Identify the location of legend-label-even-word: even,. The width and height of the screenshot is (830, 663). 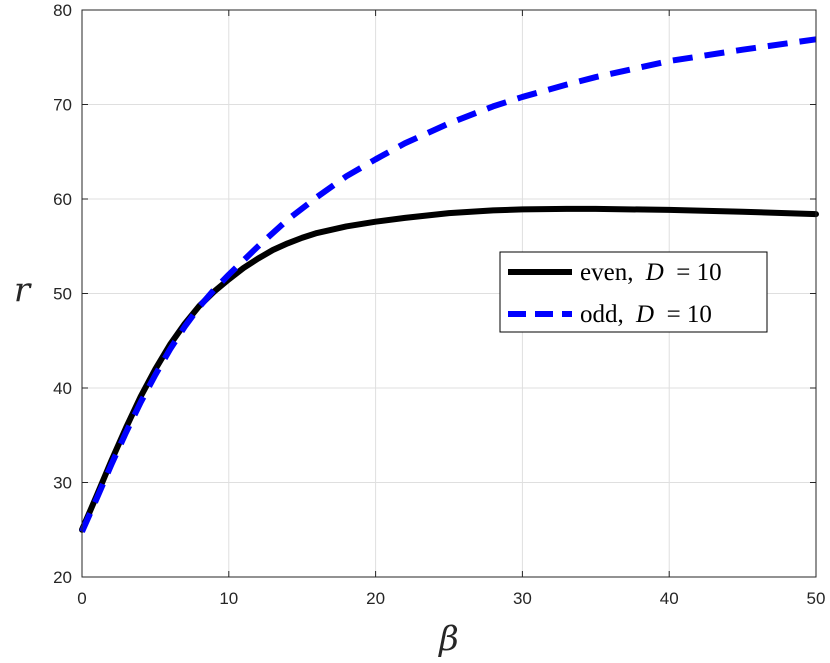
(606, 272).